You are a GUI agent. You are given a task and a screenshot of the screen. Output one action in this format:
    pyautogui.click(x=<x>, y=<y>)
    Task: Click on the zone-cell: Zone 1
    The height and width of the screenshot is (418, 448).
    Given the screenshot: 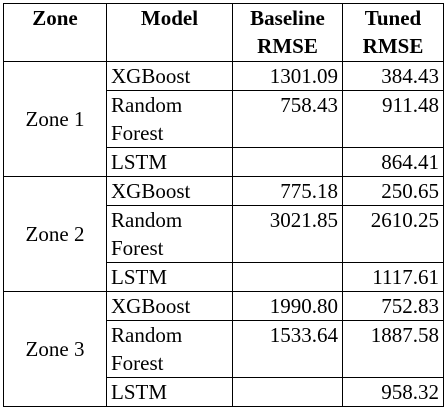 What is the action you would take?
    pyautogui.click(x=55, y=119)
    